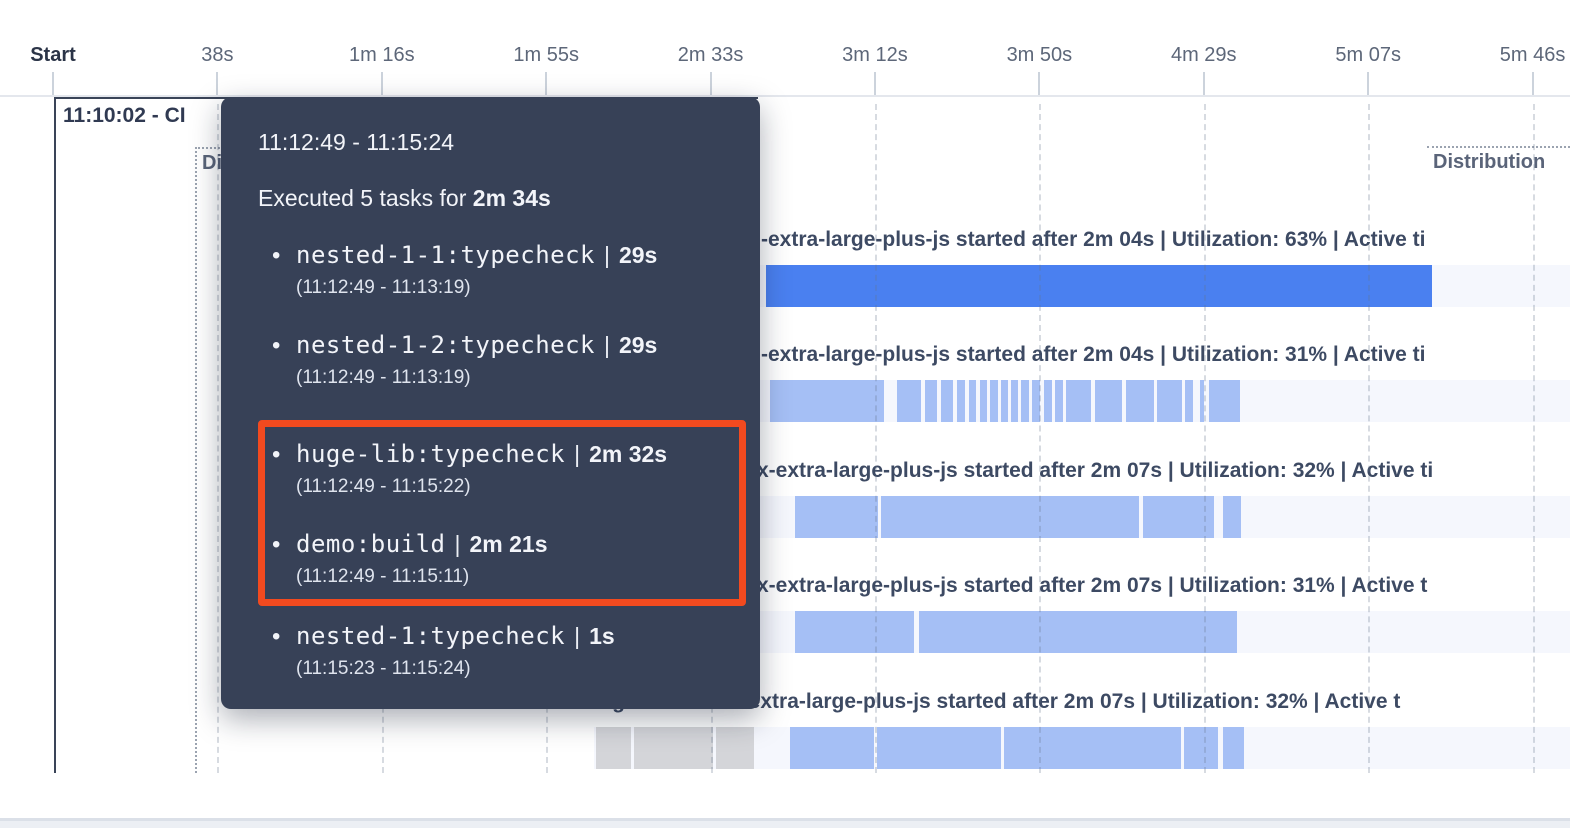  I want to click on axis-tick-label: 3m 12s, so click(875, 55).